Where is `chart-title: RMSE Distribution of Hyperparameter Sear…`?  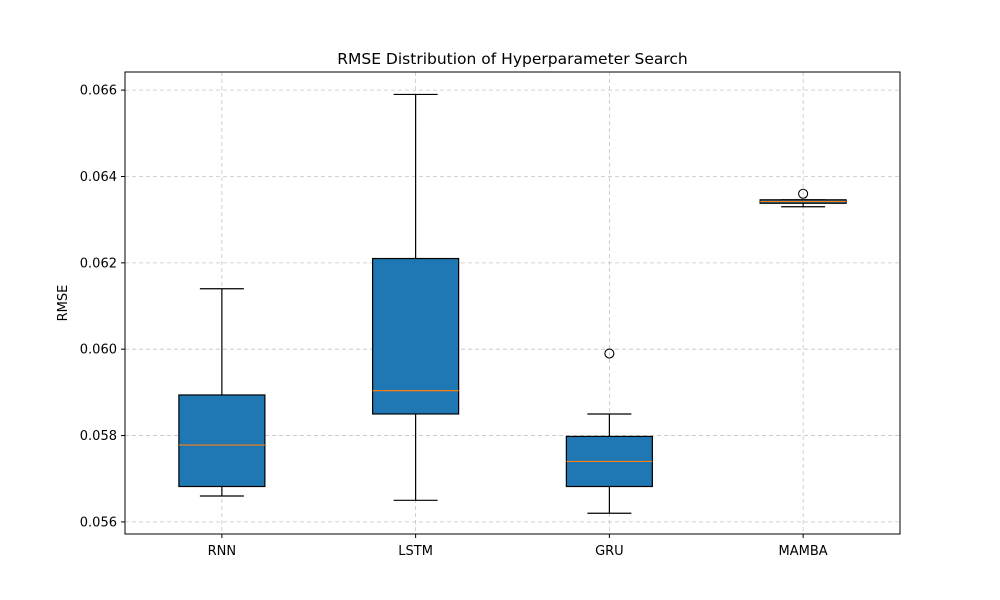 chart-title: RMSE Distribution of Hyperparameter Sear… is located at coordinates (512, 59).